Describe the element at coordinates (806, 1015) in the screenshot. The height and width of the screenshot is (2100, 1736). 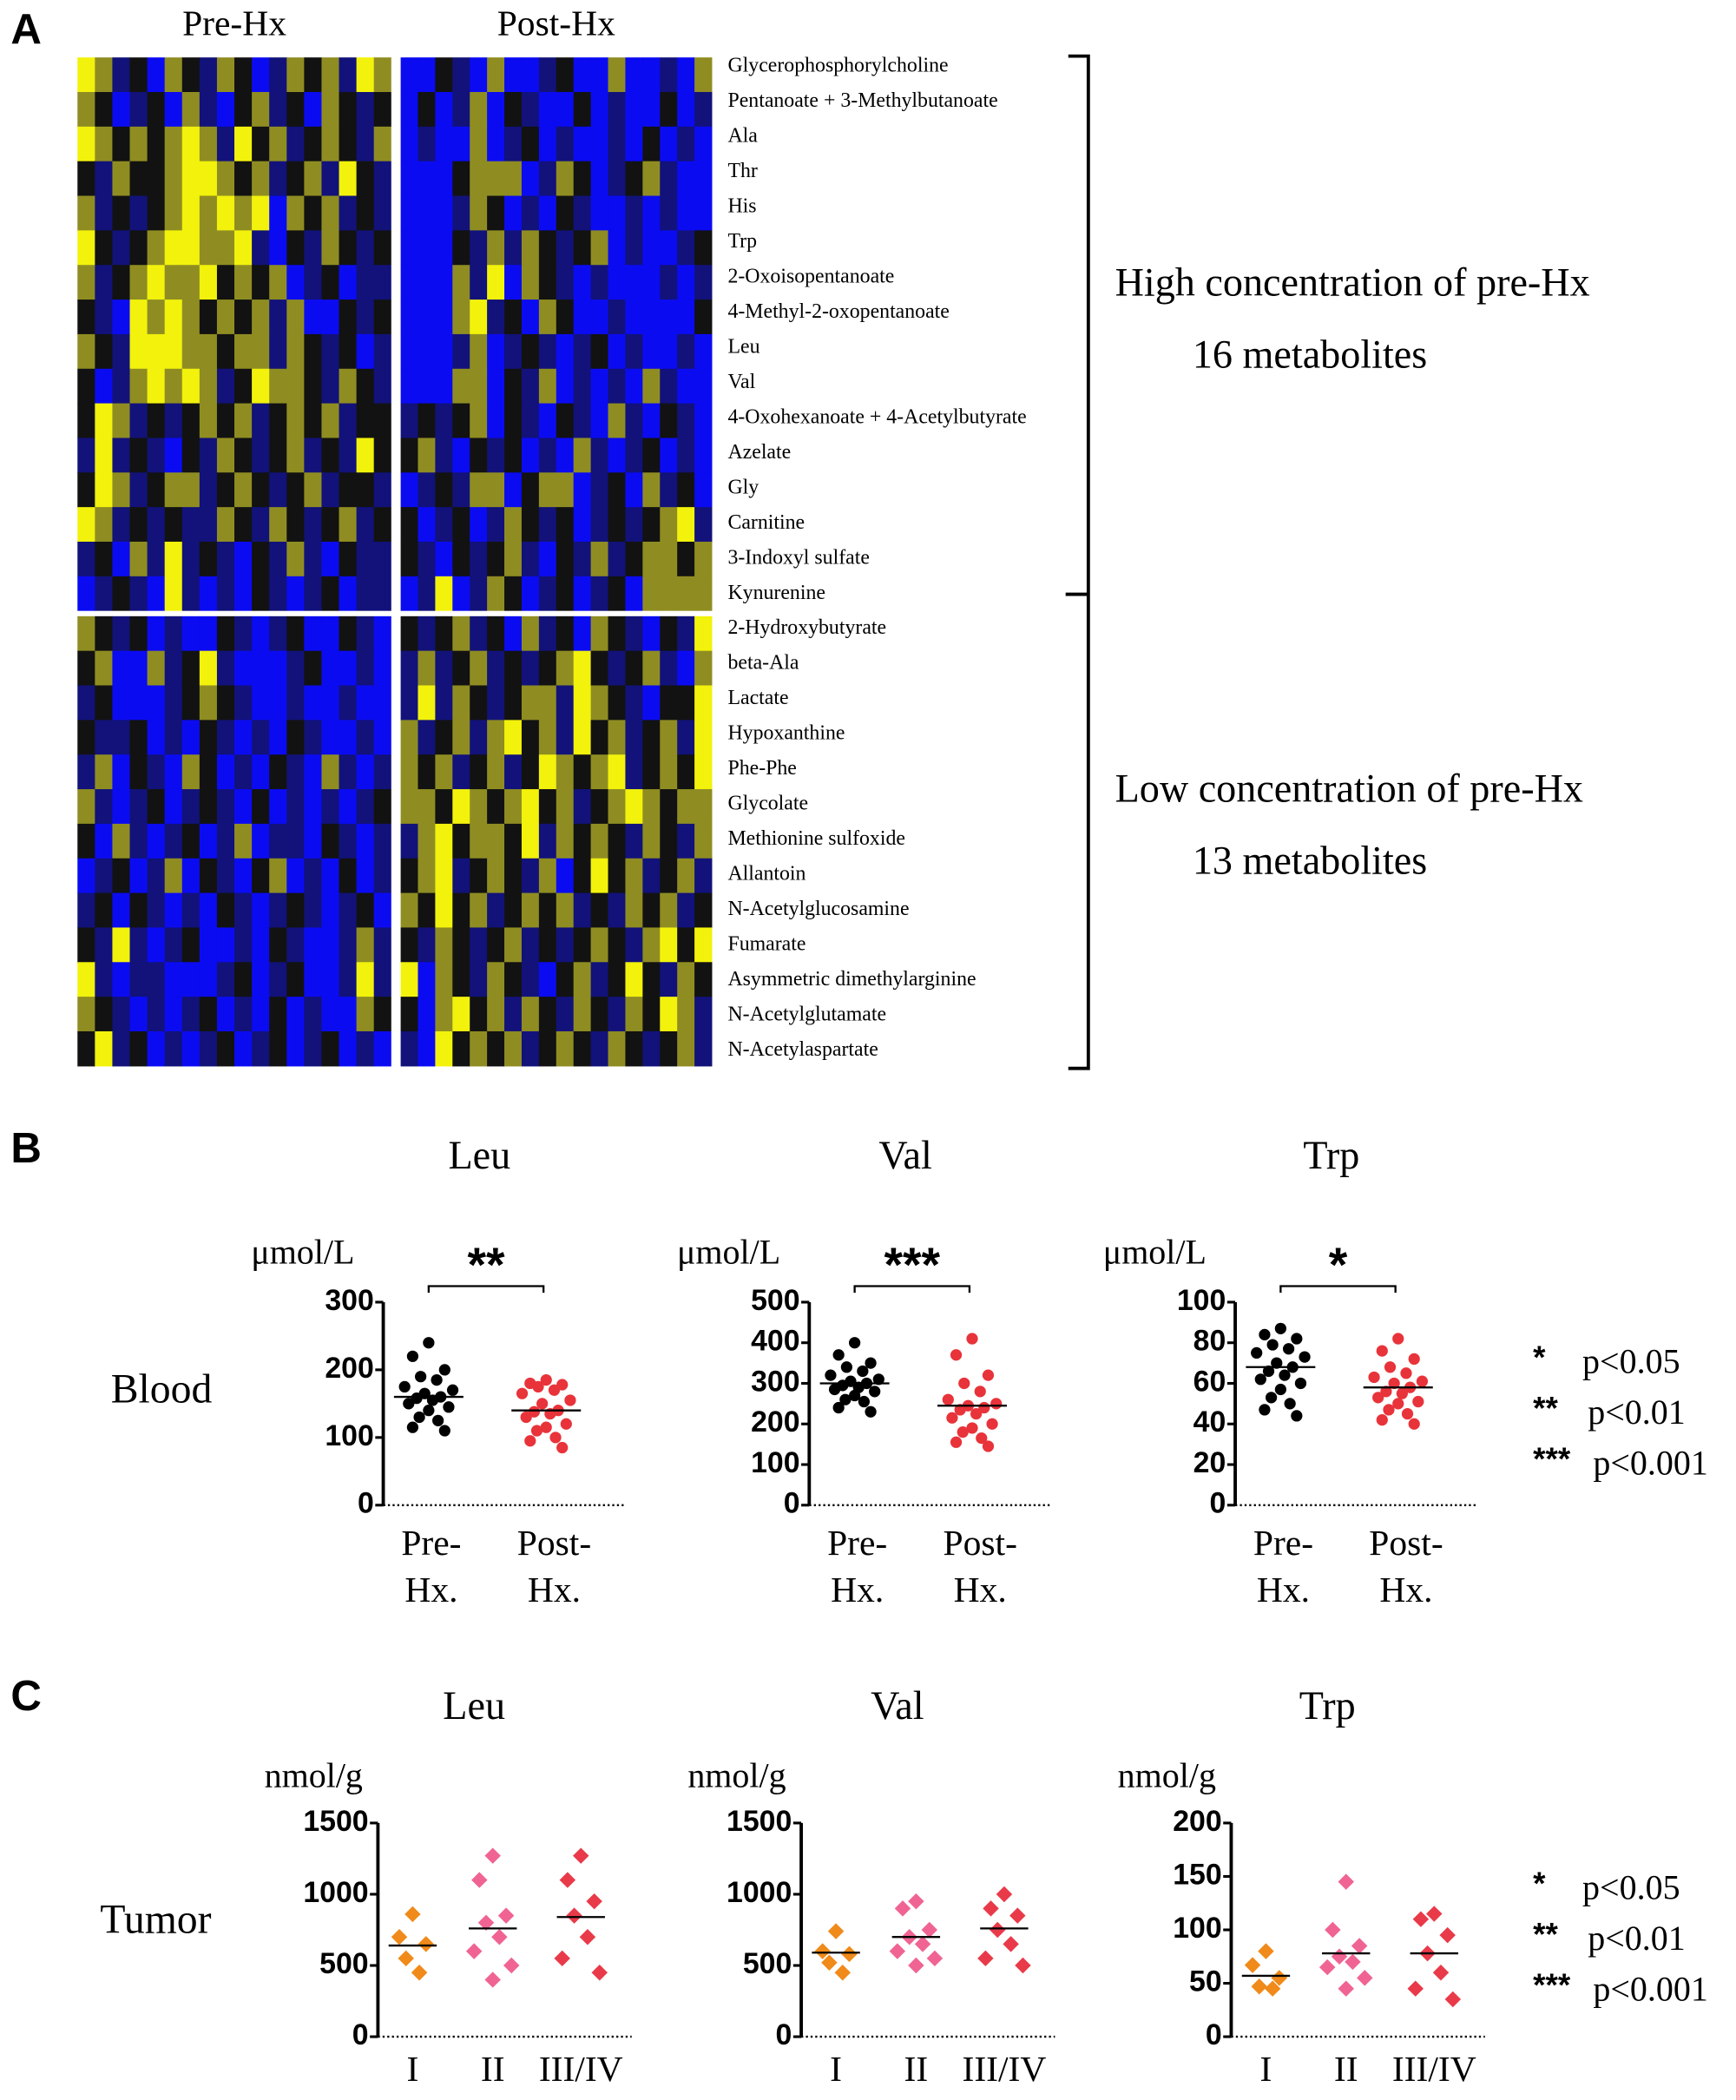
I see `row-label: N-Acetylglutamate` at that location.